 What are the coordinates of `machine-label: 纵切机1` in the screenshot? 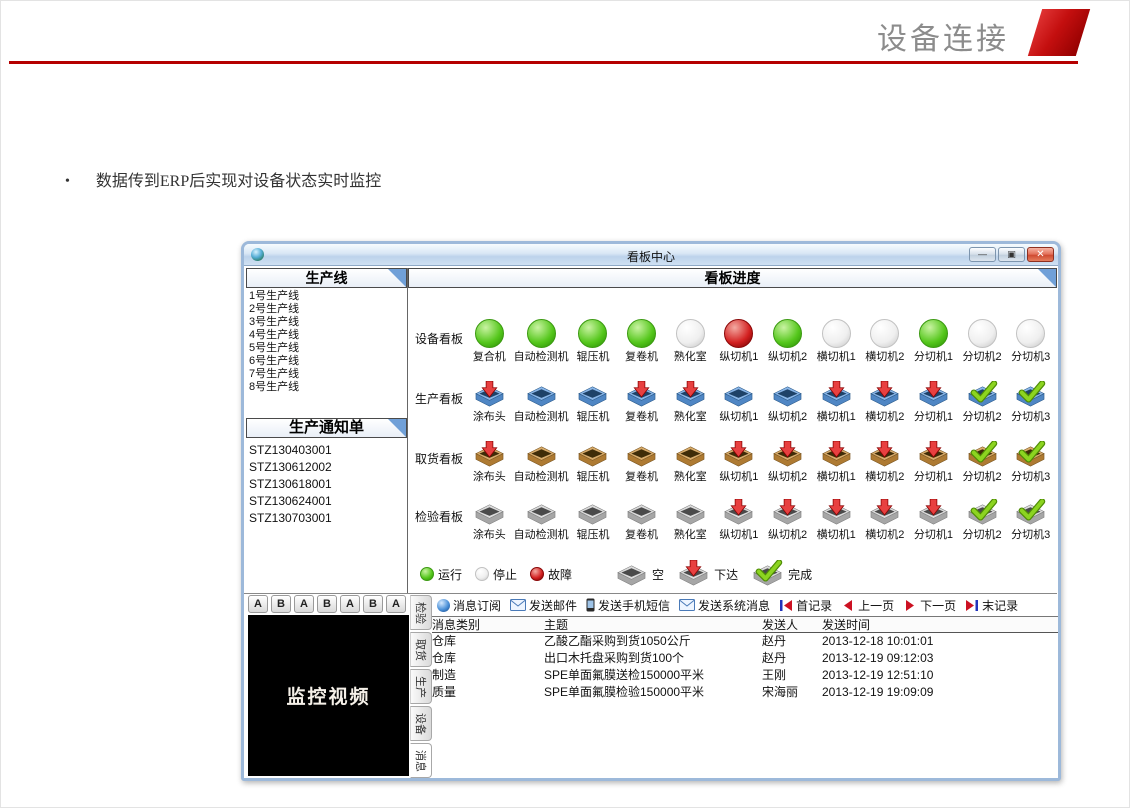 It's located at (739, 477).